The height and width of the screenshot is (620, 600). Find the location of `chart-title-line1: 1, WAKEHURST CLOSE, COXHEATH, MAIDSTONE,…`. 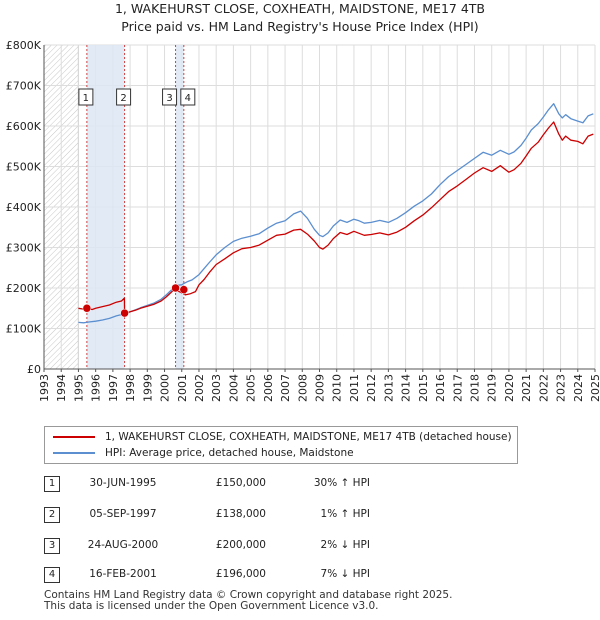

chart-title-line1: 1, WAKEHURST CLOSE, COXHEATH, MAIDSTONE,… is located at coordinates (300, 8).